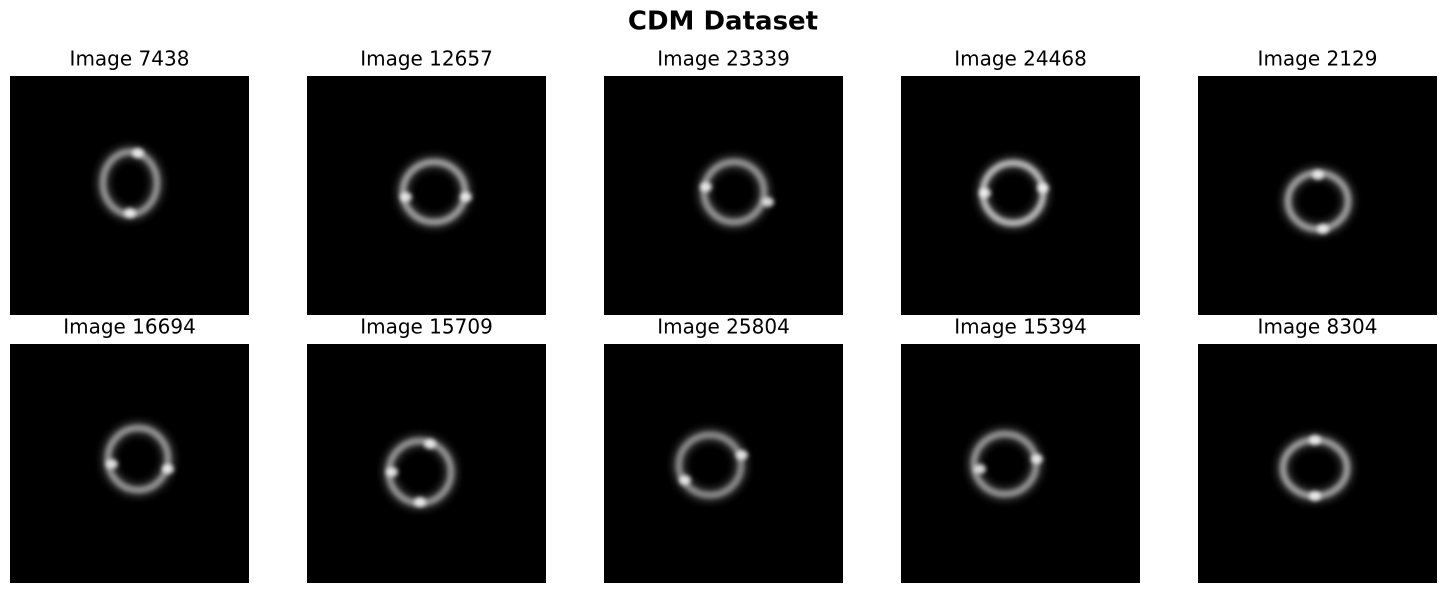 The height and width of the screenshot is (593, 1446). I want to click on image-title: Image 12657, so click(426, 59).